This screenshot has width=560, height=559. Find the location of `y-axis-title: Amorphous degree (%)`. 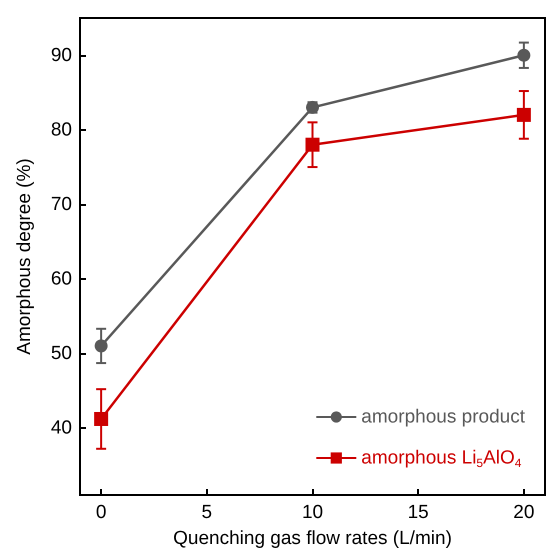

y-axis-title: Amorphous degree (%) is located at coordinates (24, 256).